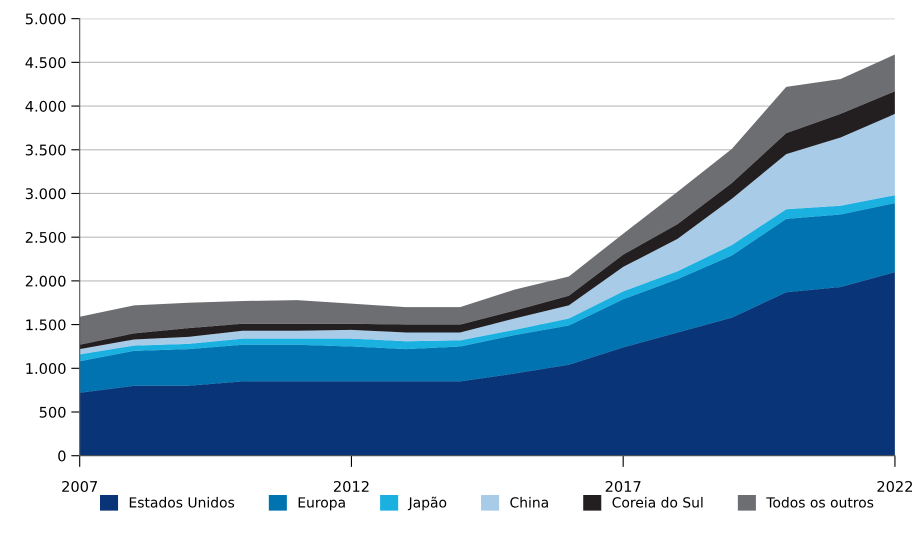  I want to click on y-tick-label: 5.000, so click(46, 18).